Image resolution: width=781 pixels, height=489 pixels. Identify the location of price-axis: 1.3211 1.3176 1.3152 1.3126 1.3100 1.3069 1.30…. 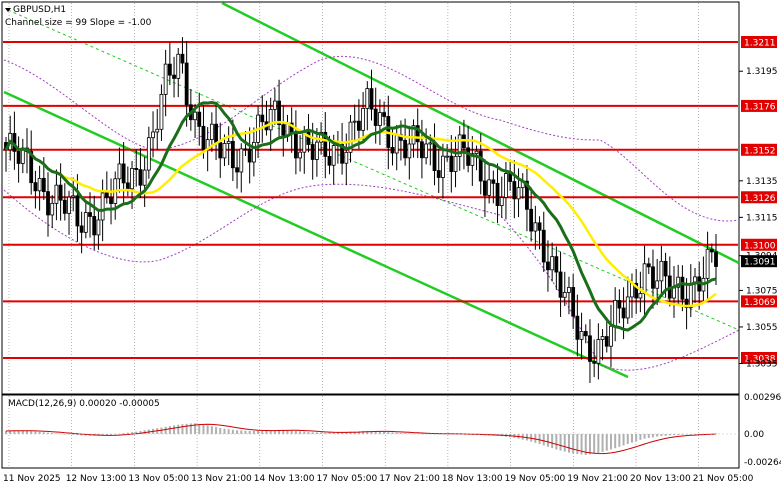
(758, 202).